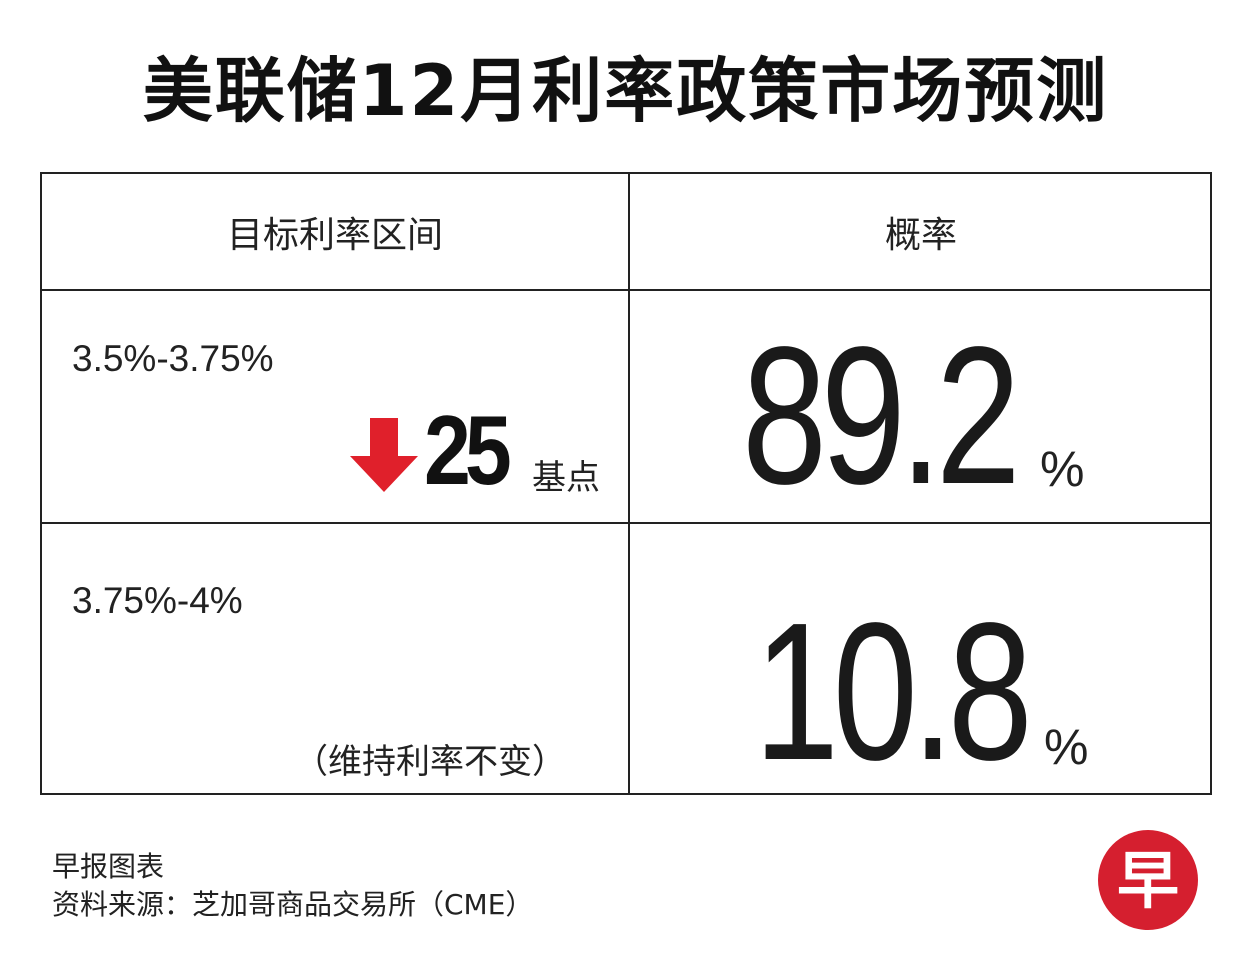  I want to click on logo-char: 早, so click(1148, 880).